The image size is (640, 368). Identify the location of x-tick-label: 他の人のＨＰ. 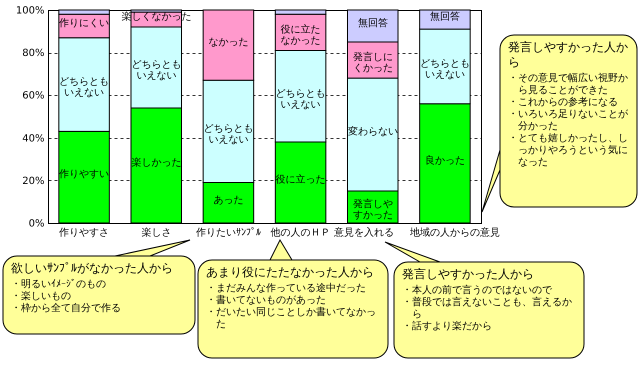
(300, 232).